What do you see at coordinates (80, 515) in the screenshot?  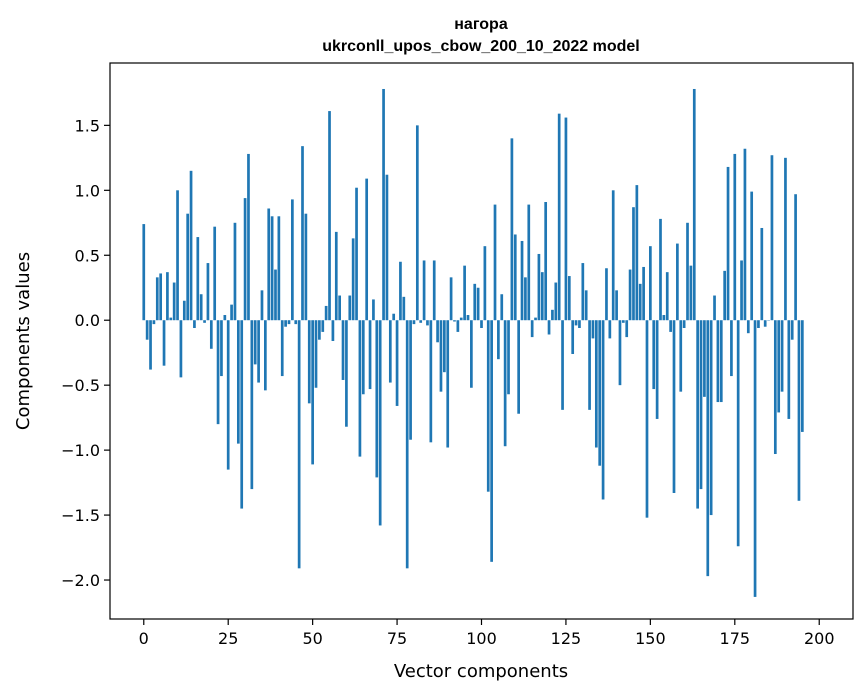 I see `y-tick-label: −1.5` at bounding box center [80, 515].